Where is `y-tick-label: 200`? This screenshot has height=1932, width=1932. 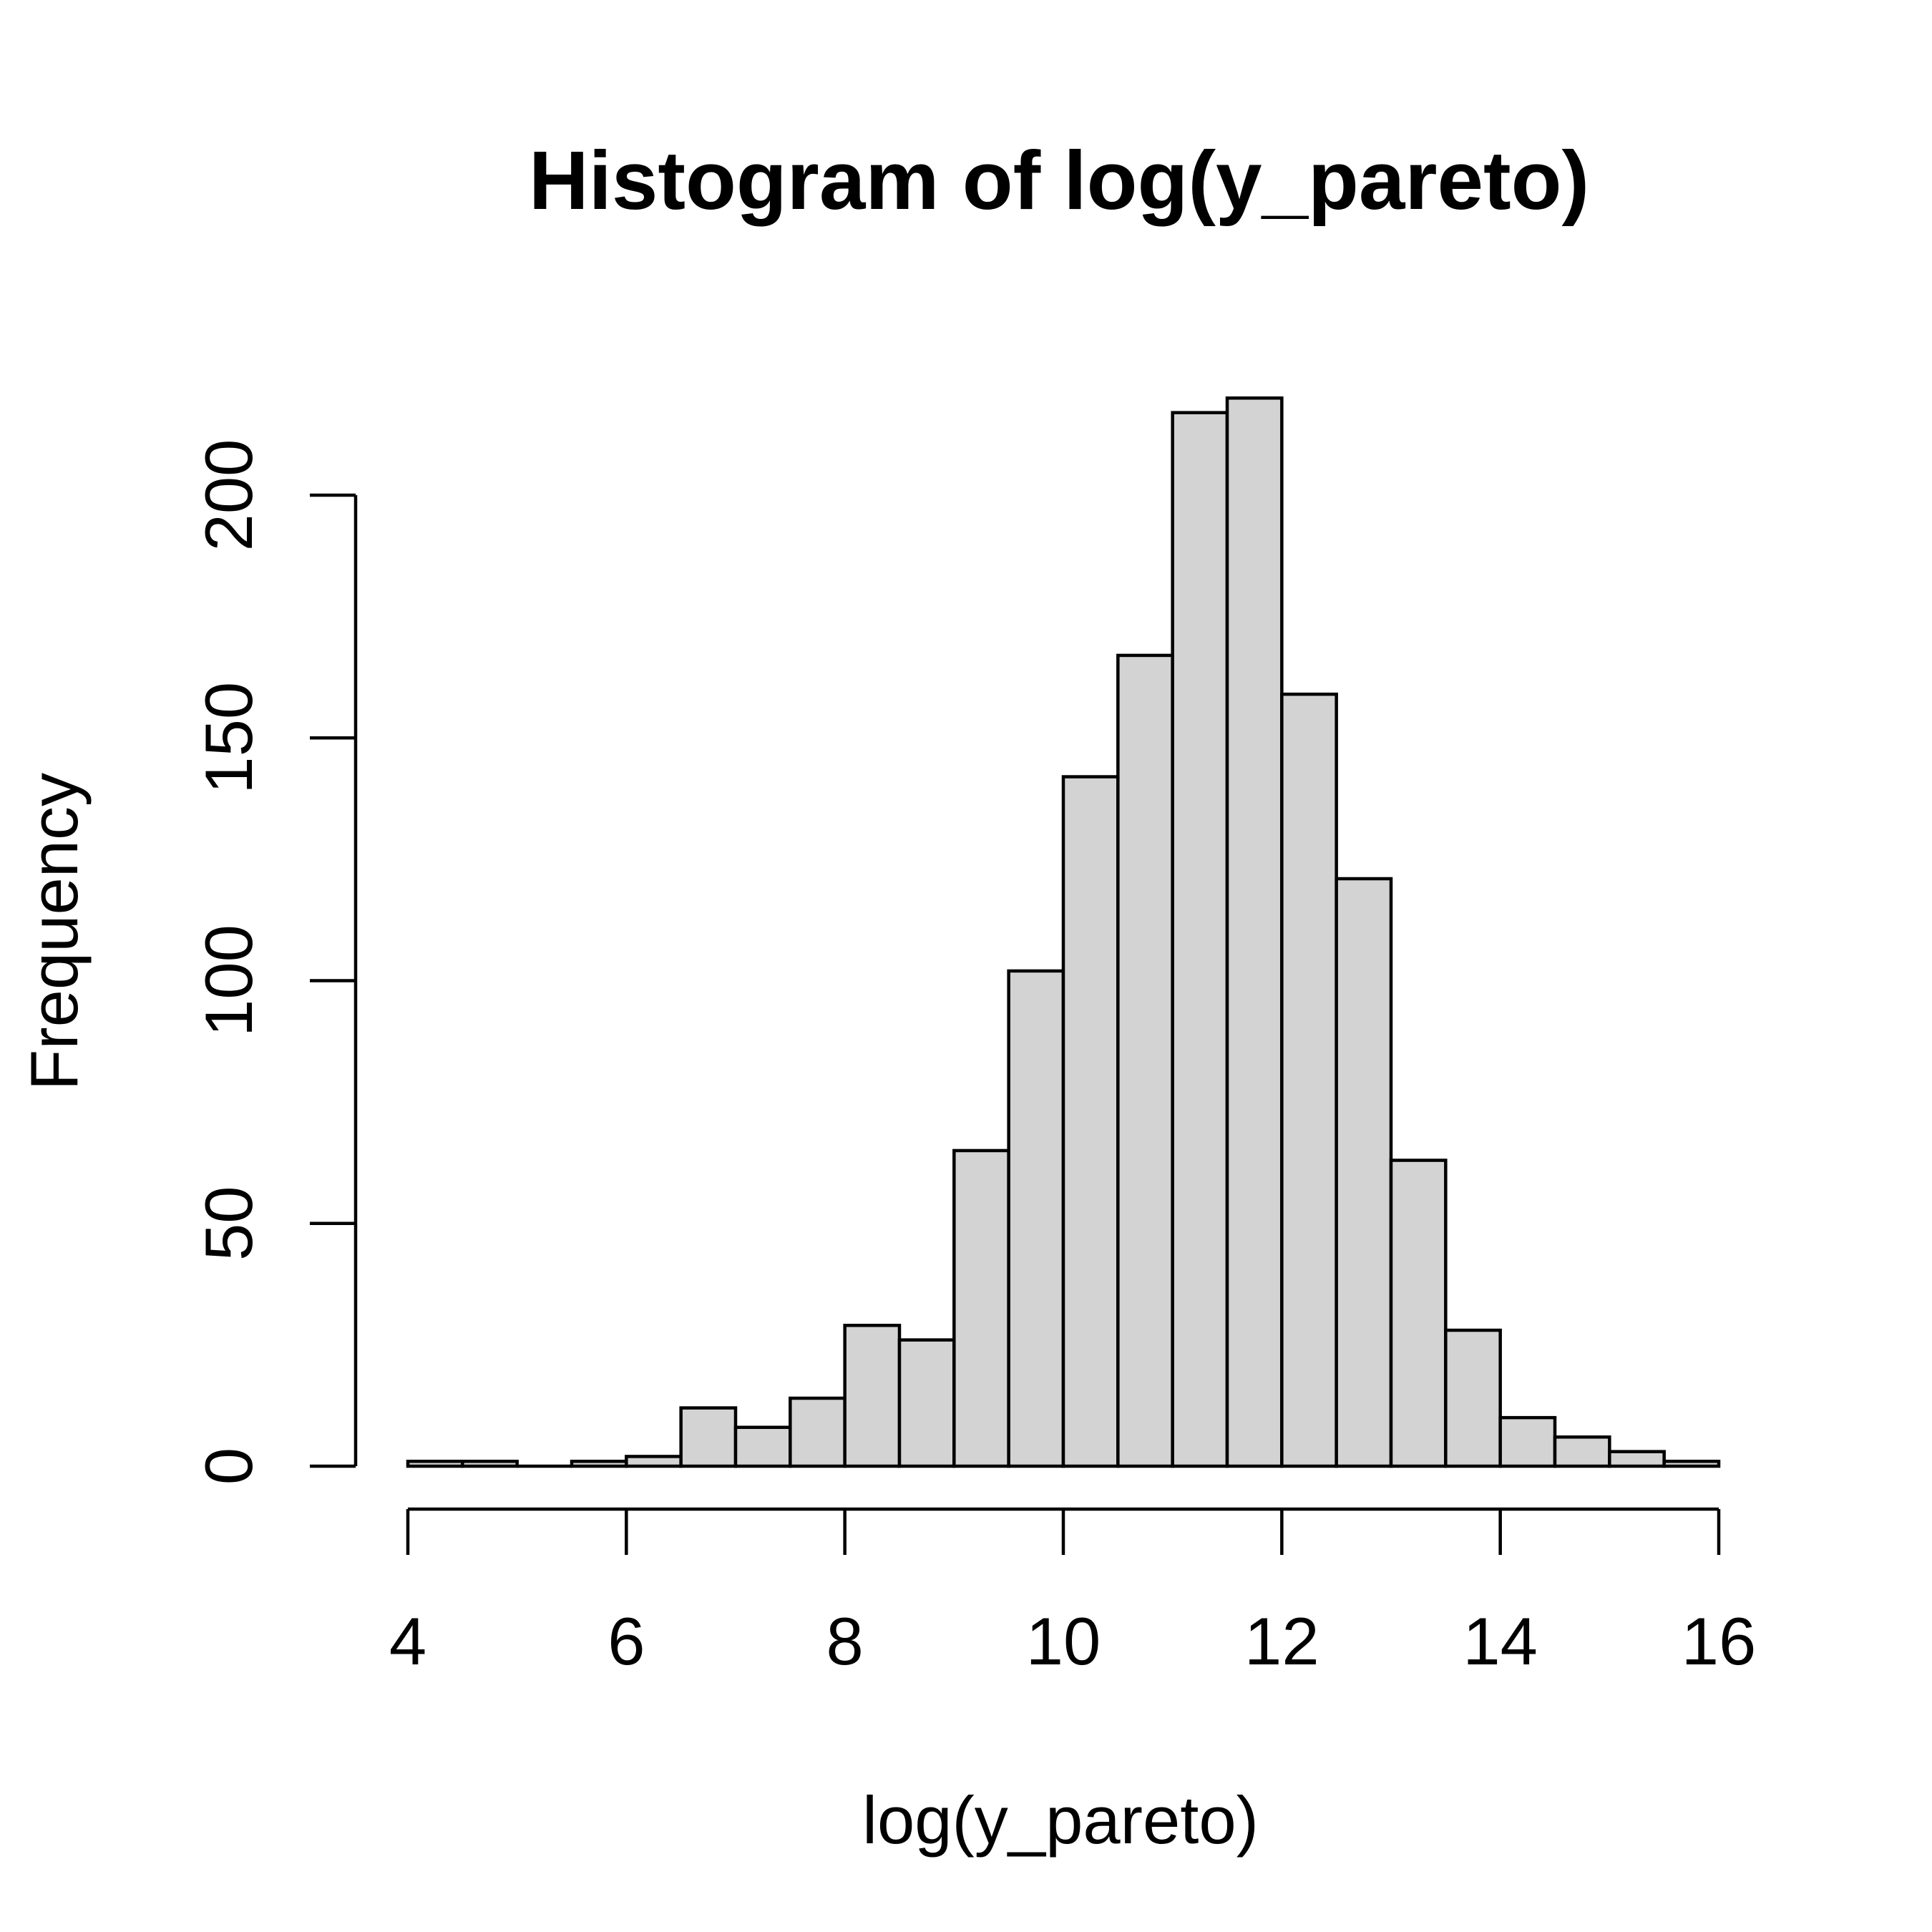 y-tick-label: 200 is located at coordinates (228, 495).